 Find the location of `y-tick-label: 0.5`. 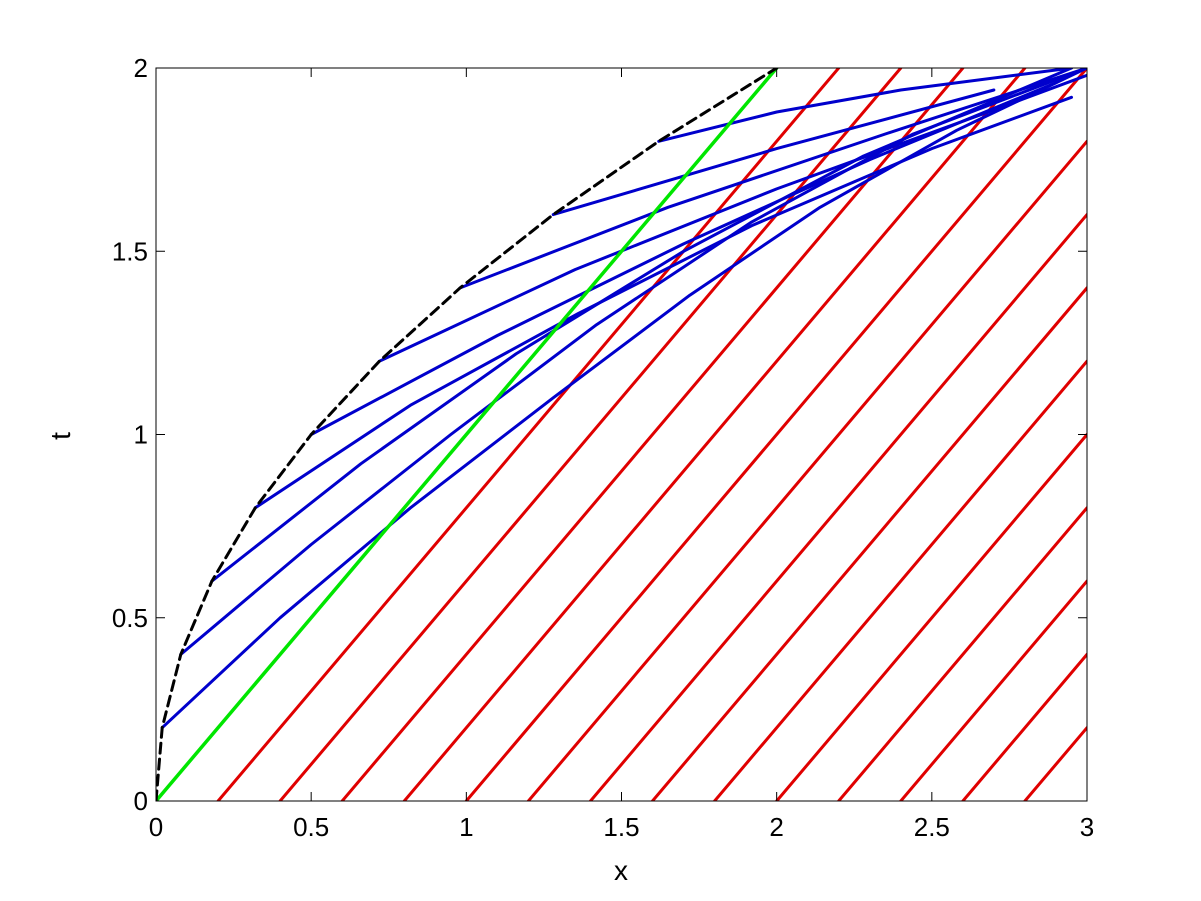

y-tick-label: 0.5 is located at coordinates (130, 618).